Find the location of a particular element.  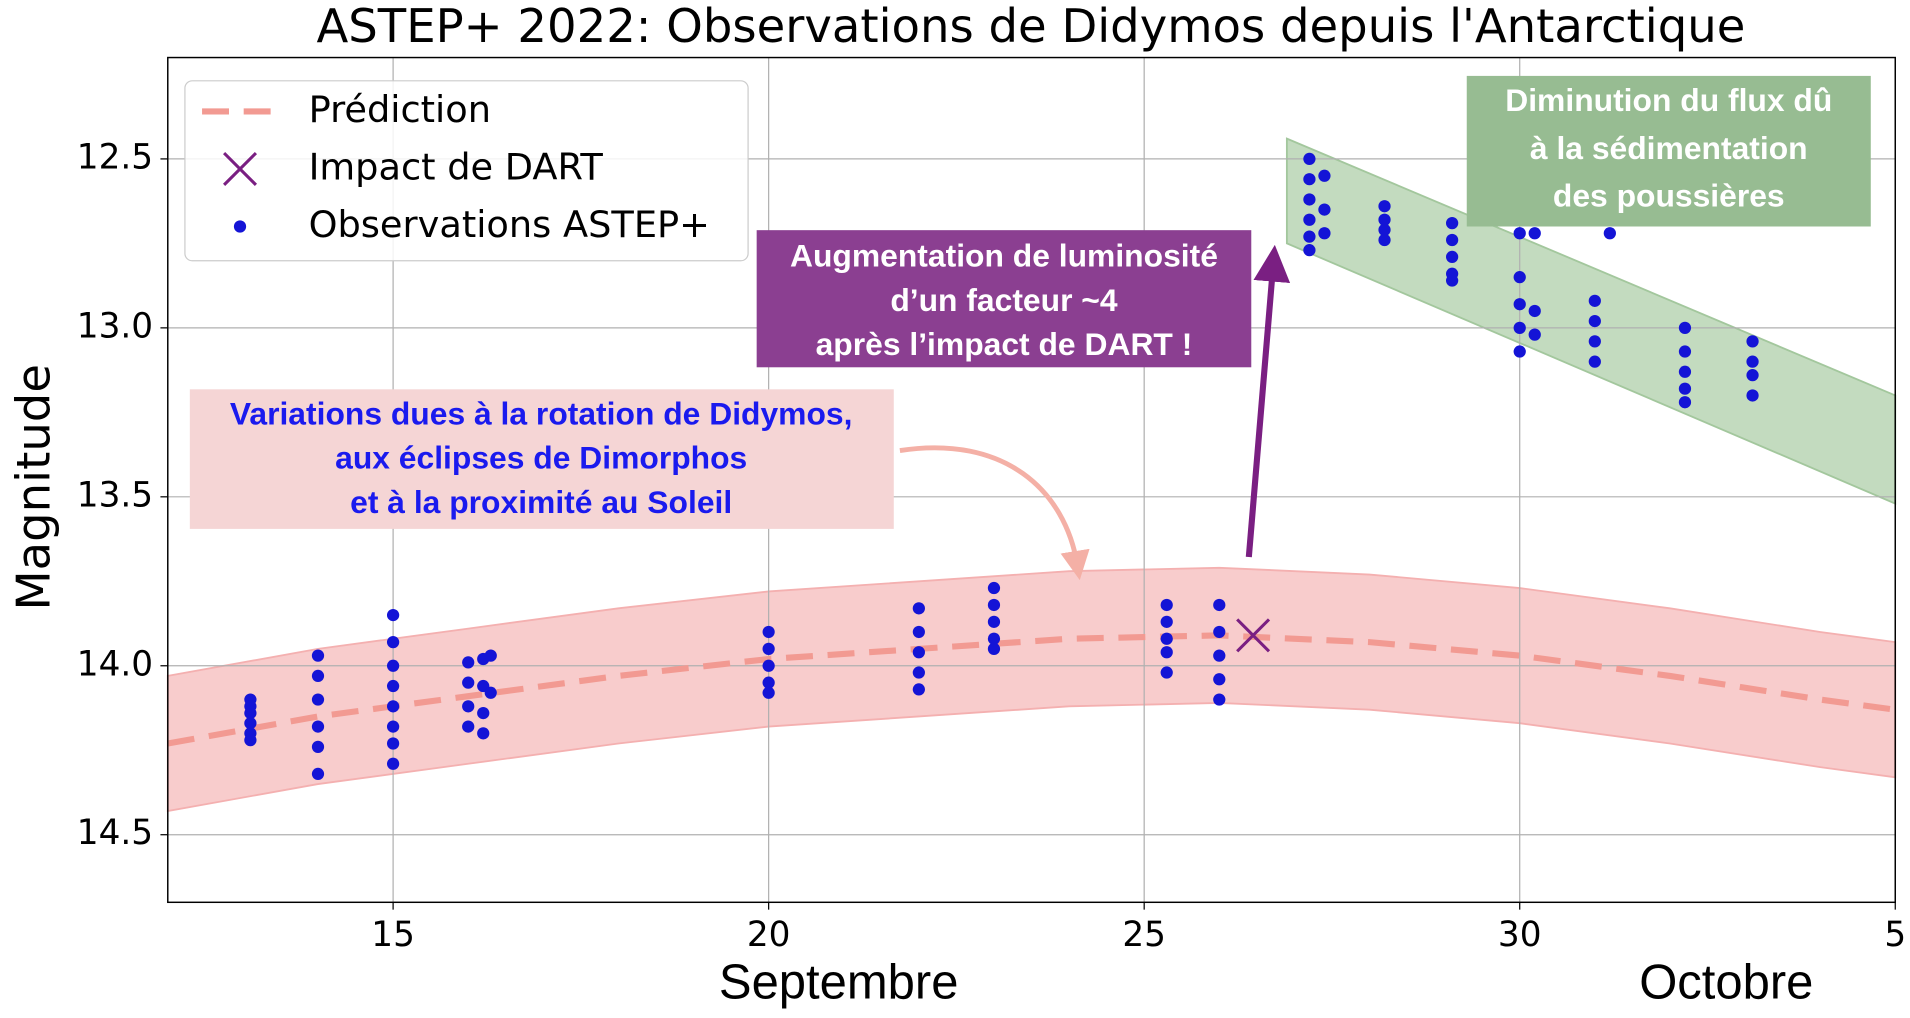

y-tick-label: 14.0 is located at coordinates (115, 664).